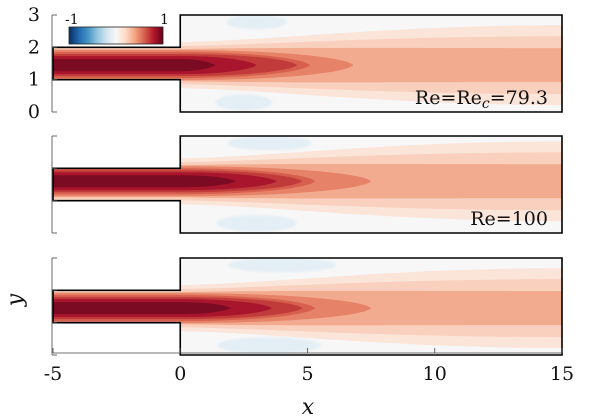 Image resolution: width=598 pixels, height=419 pixels. What do you see at coordinates (34, 47) in the screenshot?
I see `y-tick-label: 2` at bounding box center [34, 47].